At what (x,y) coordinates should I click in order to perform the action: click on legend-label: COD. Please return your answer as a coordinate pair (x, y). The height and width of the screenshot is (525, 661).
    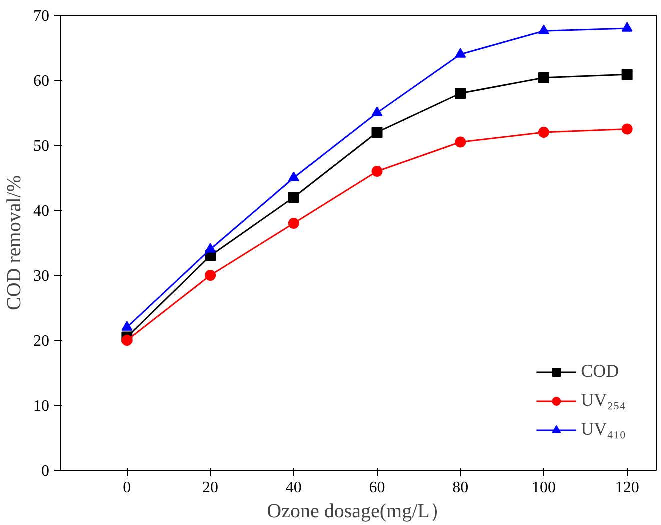
    Looking at the image, I should click on (600, 371).